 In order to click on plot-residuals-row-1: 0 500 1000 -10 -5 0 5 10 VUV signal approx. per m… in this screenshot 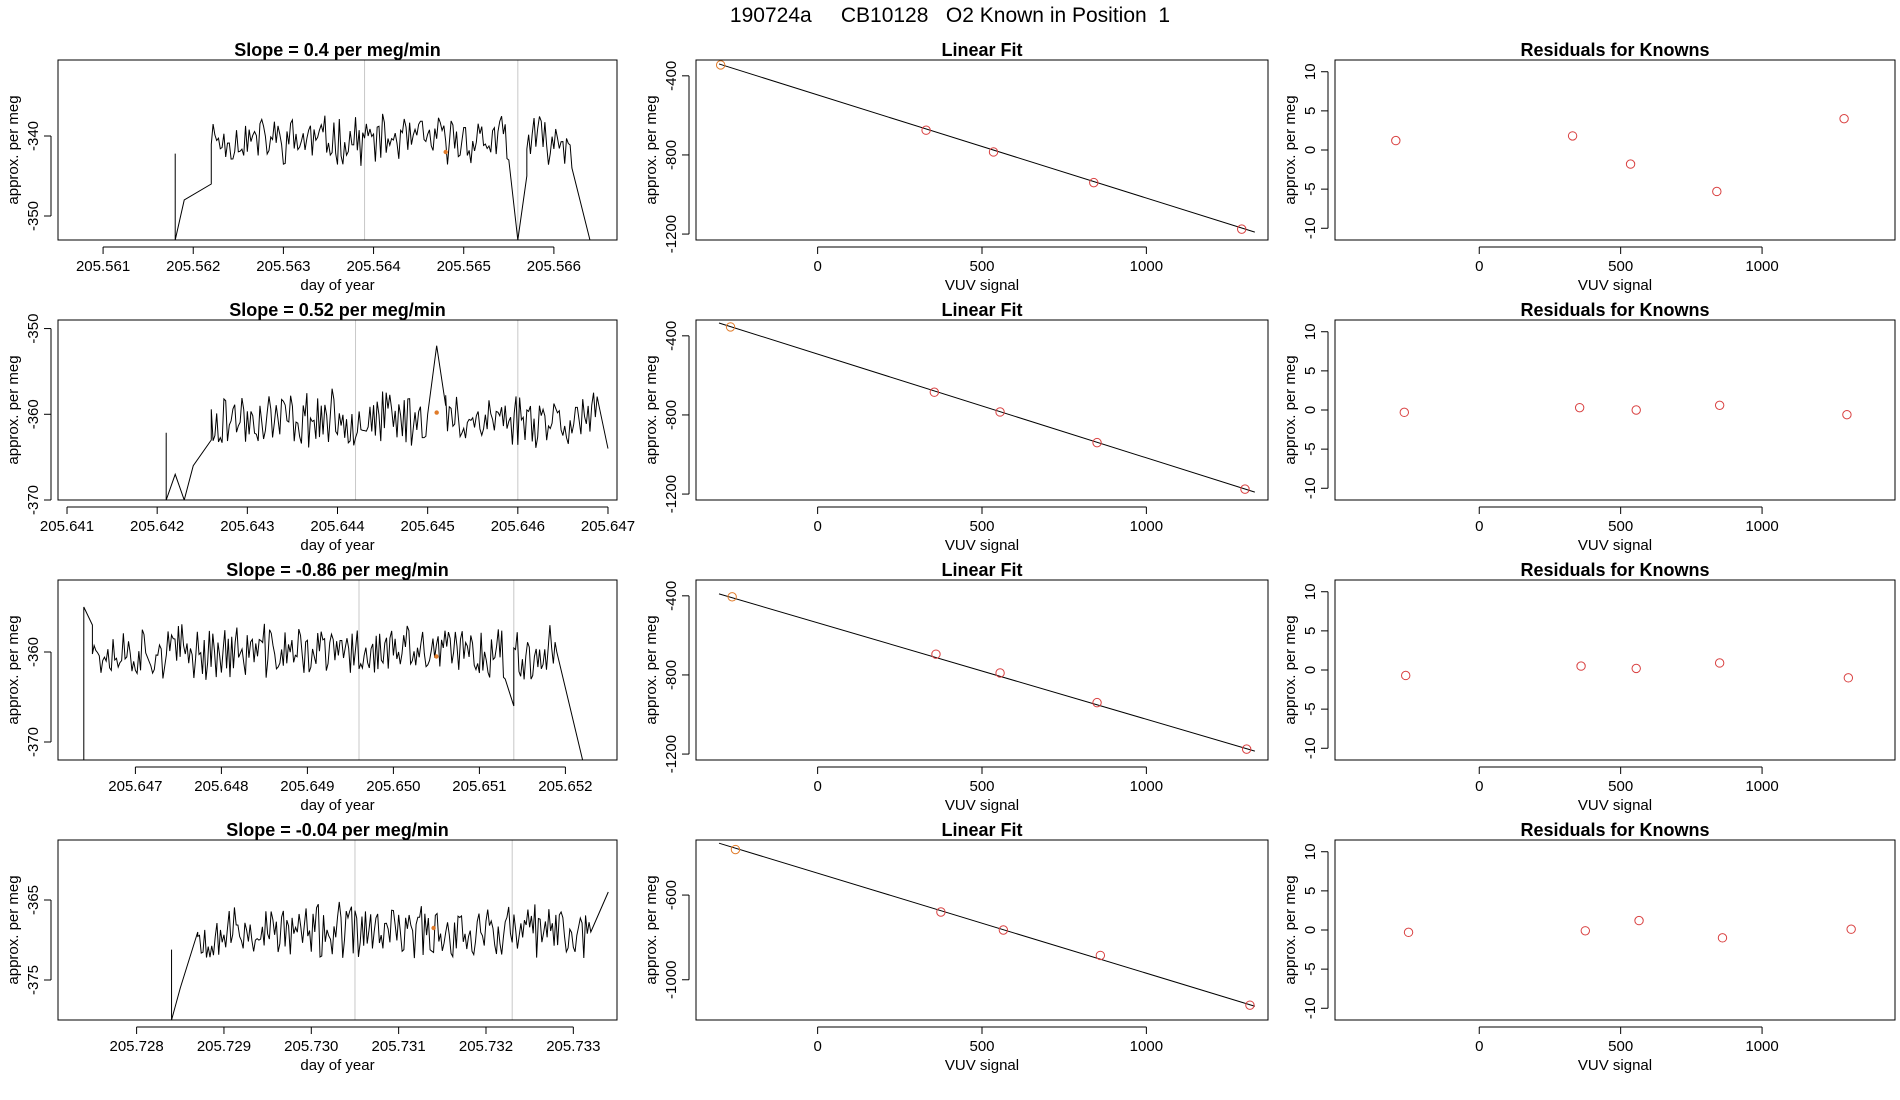, I will do `click(1589, 167)`.